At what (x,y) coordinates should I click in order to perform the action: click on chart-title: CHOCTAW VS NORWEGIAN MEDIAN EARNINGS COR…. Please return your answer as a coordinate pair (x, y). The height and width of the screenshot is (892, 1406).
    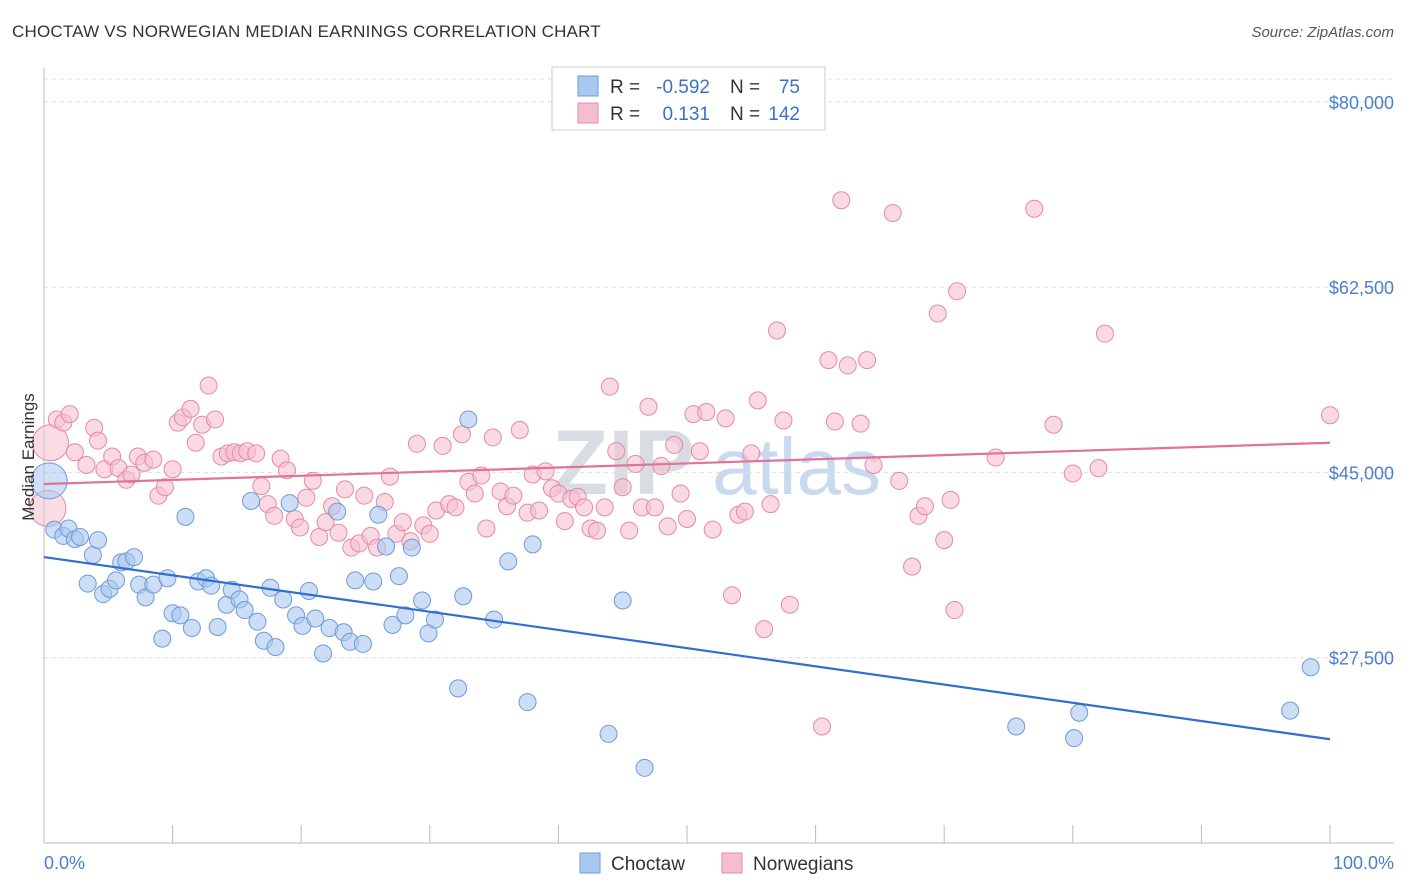
    Looking at the image, I should click on (306, 31).